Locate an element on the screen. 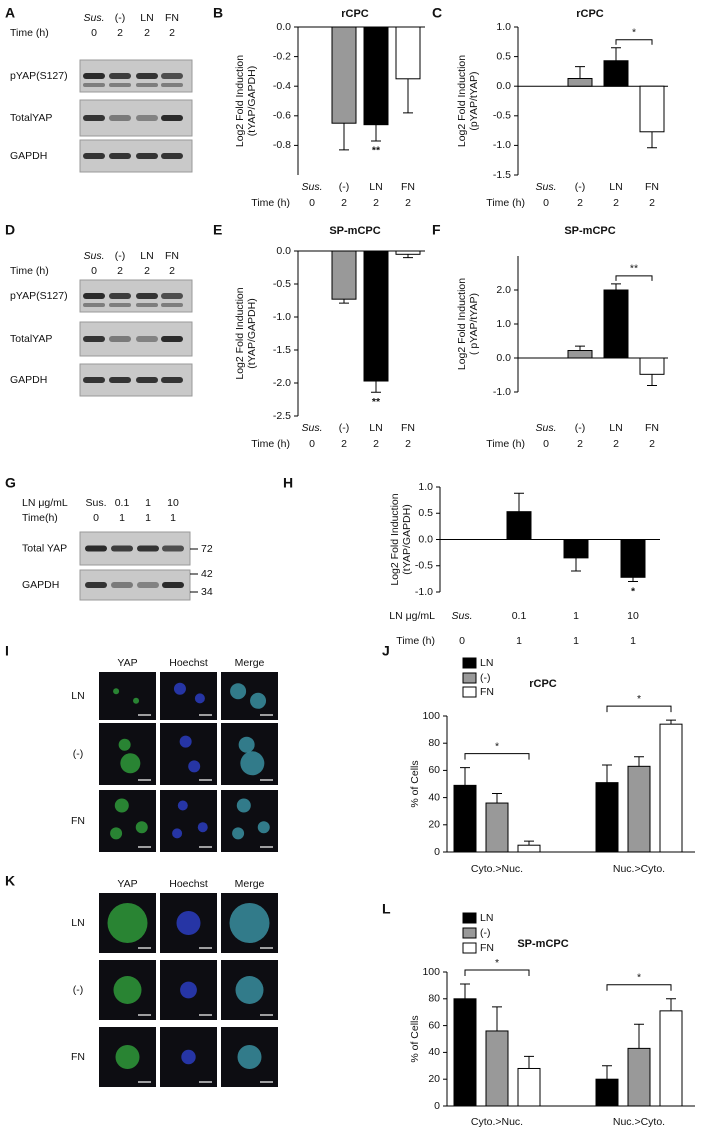 This screenshot has height=1131, width=709. x-tick-label: Sus. is located at coordinates (545, 187).